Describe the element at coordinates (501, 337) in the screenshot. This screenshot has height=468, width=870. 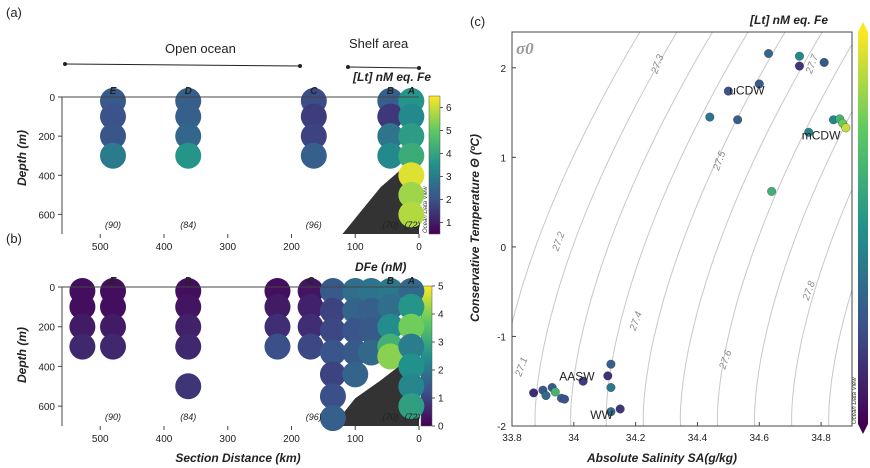
I see `y-tick-label: -1` at that location.